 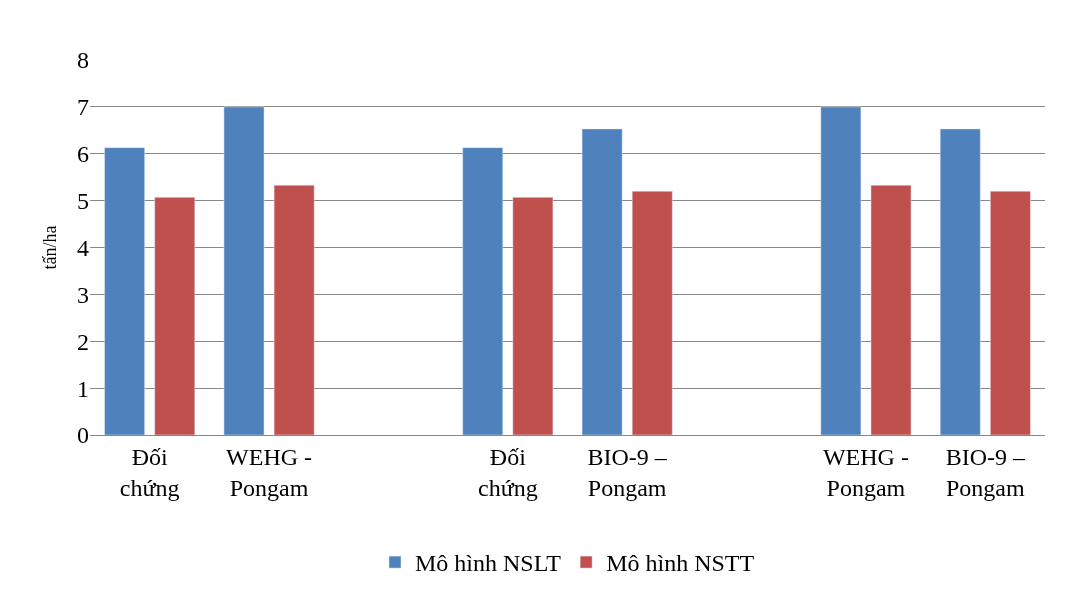 I want to click on y-tick-label: 3, so click(x=83, y=294).